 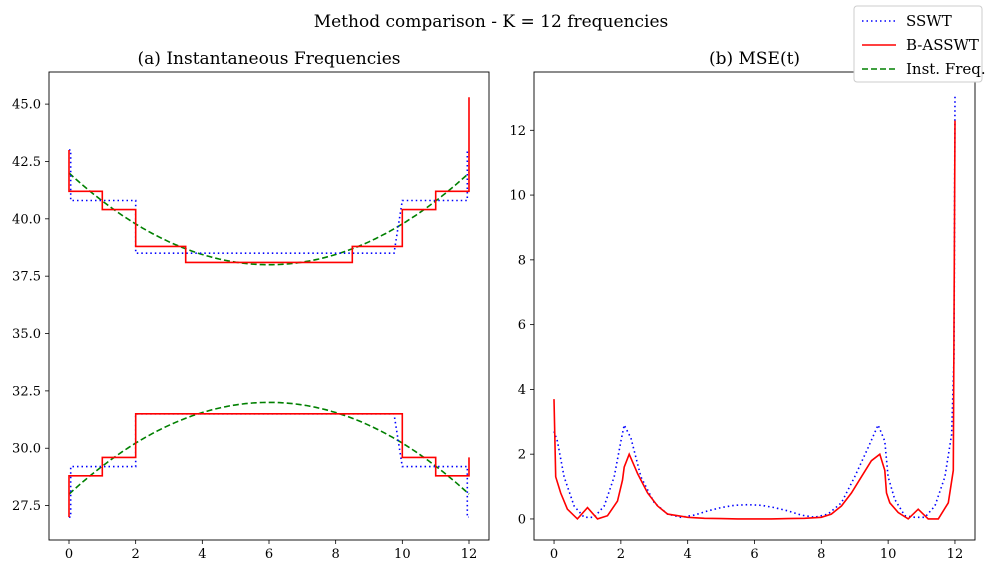 What do you see at coordinates (269, 554) in the screenshot?
I see `panel-if-xtick-label: 6` at bounding box center [269, 554].